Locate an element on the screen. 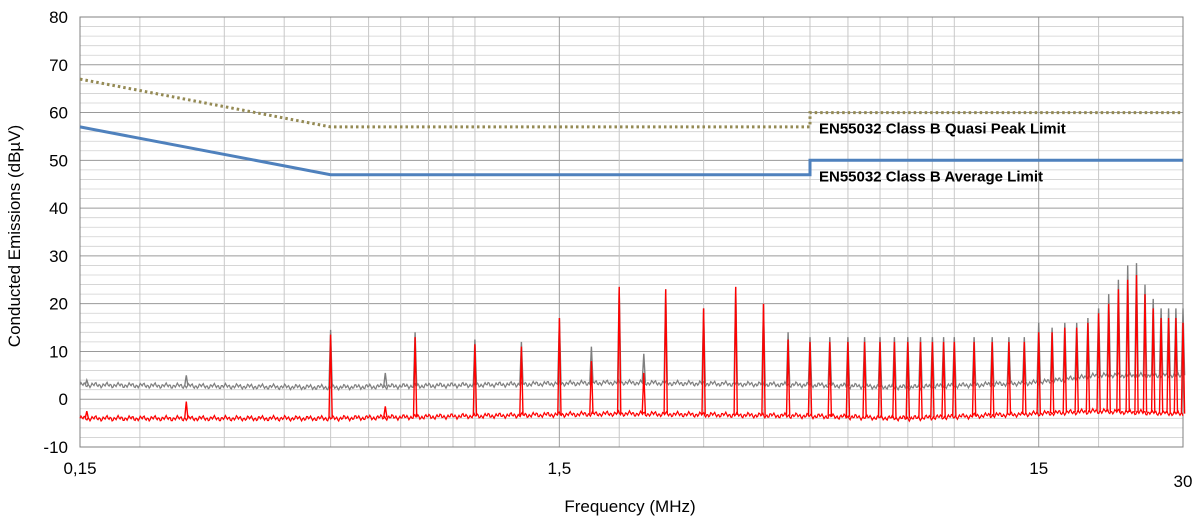 The height and width of the screenshot is (524, 1197). y-tick-label: 30 is located at coordinates (58, 256).